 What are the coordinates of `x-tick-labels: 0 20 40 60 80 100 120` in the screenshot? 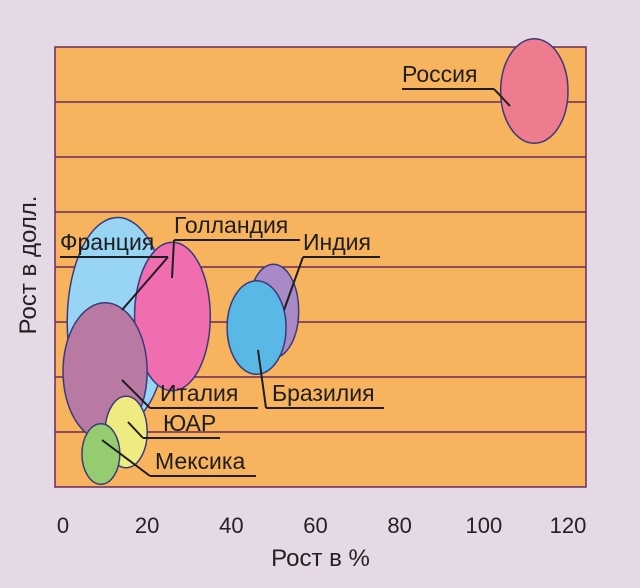 It's located at (321, 525).